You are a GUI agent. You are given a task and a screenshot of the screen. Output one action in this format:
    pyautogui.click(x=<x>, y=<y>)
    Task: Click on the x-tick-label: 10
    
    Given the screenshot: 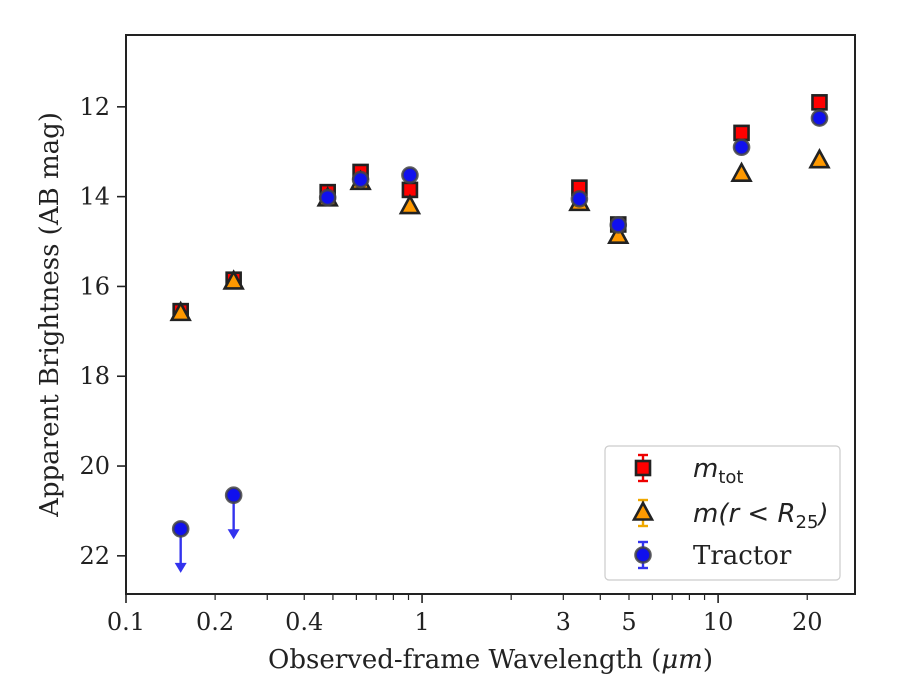 What is the action you would take?
    pyautogui.click(x=718, y=622)
    